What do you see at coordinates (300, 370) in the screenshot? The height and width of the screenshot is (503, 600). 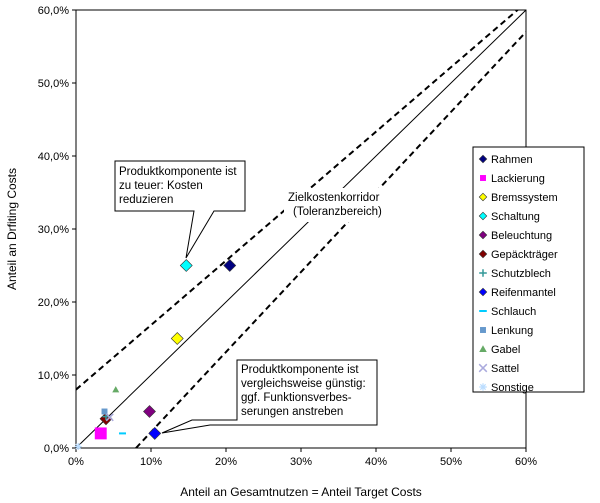 I see `annotation-guenstig-line-1: Produktkomponente ist` at bounding box center [300, 370].